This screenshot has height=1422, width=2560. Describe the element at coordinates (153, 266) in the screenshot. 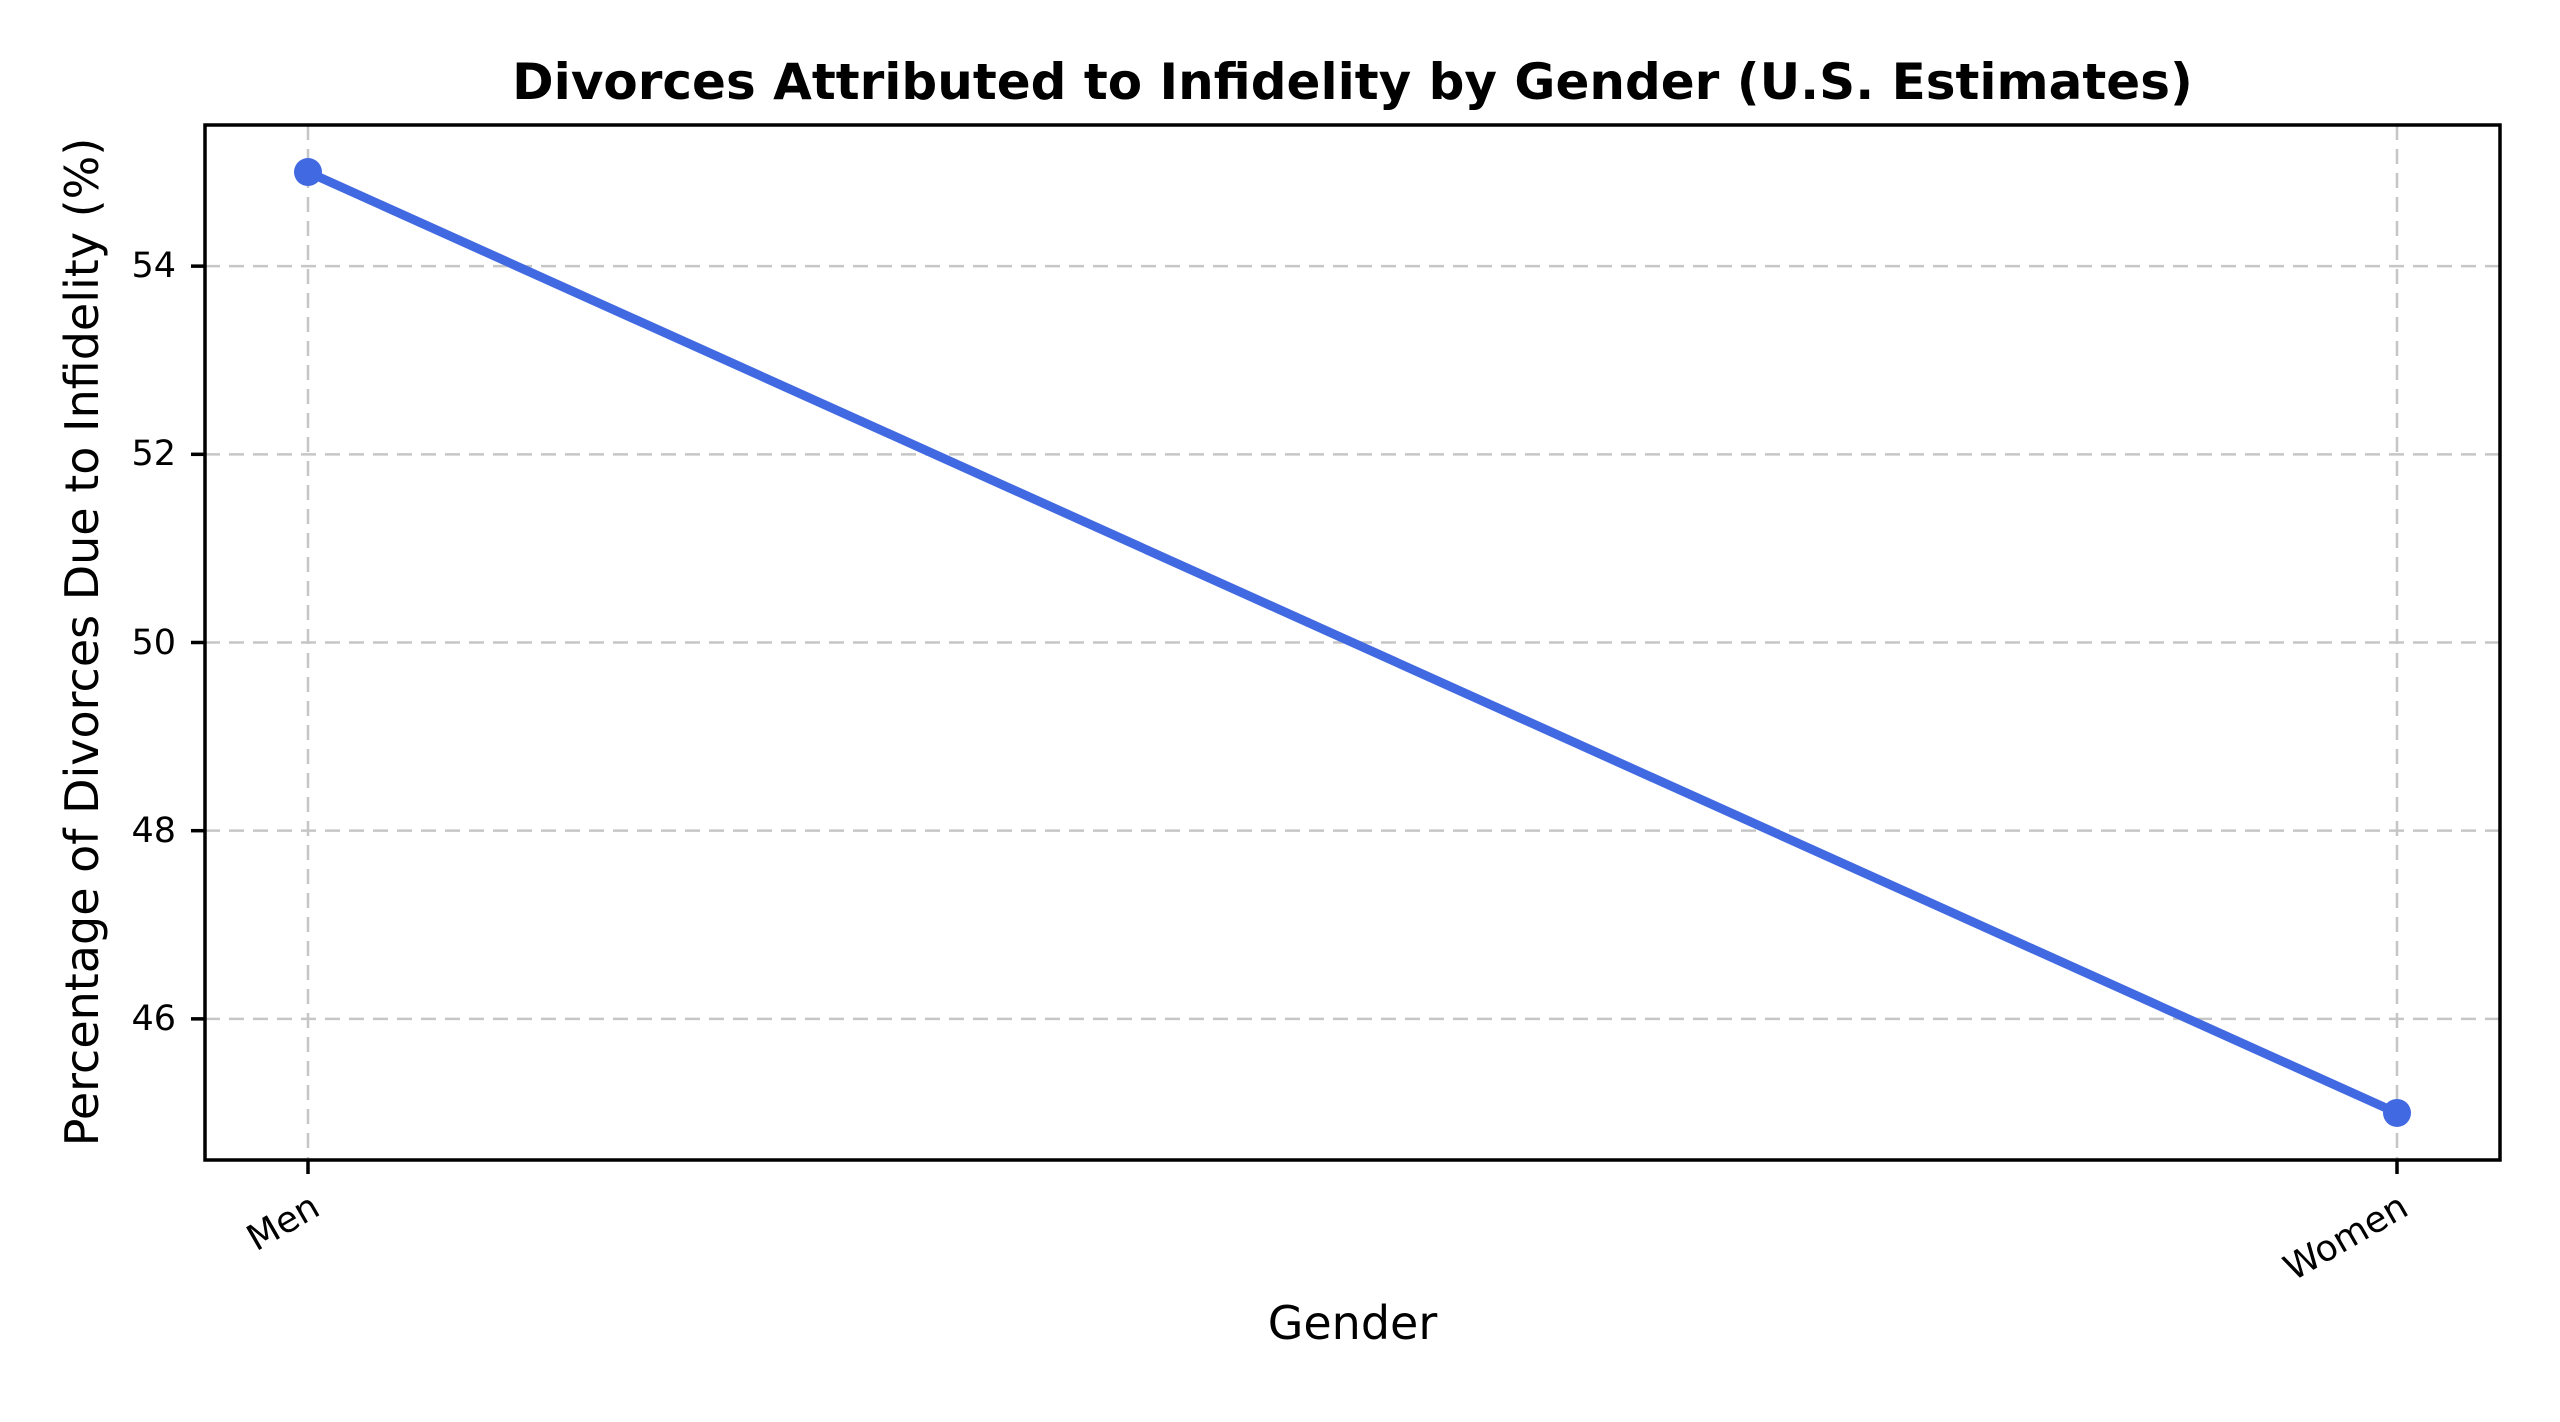

I see `y-tick-label: 54` at that location.